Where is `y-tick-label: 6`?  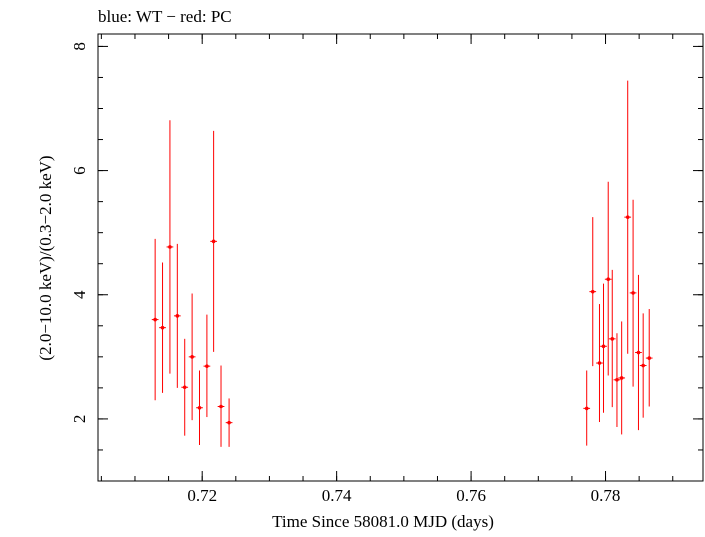
y-tick-label: 6 is located at coordinates (79, 170).